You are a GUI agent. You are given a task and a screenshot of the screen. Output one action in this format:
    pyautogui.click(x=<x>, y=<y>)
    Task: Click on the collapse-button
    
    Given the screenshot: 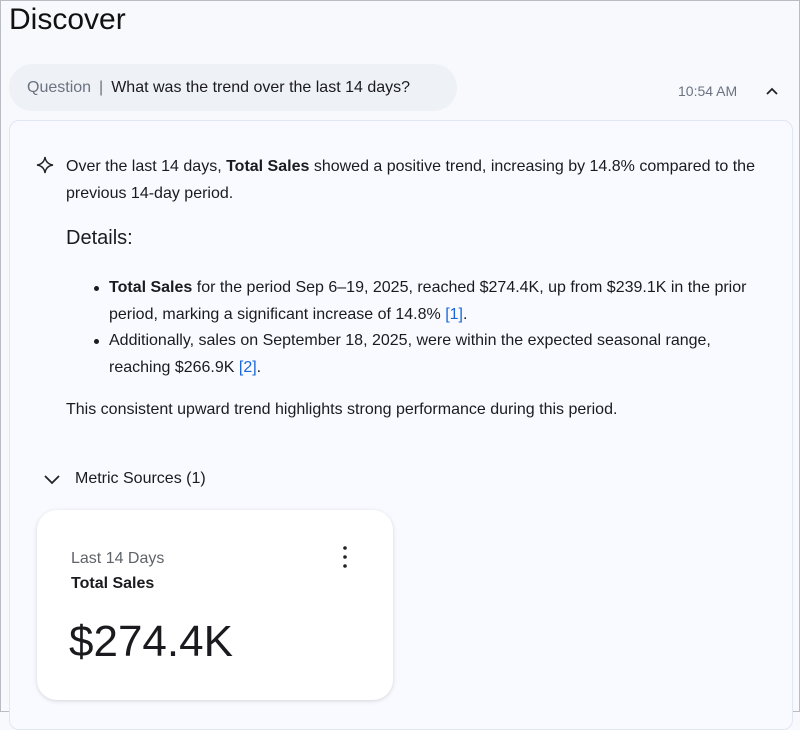 What is the action you would take?
    pyautogui.click(x=772, y=91)
    